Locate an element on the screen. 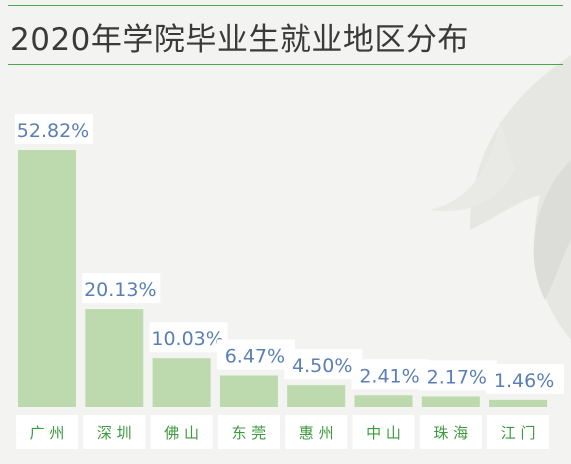 The height and width of the screenshot is (464, 571). category-label: 江 门 is located at coordinates (518, 433).